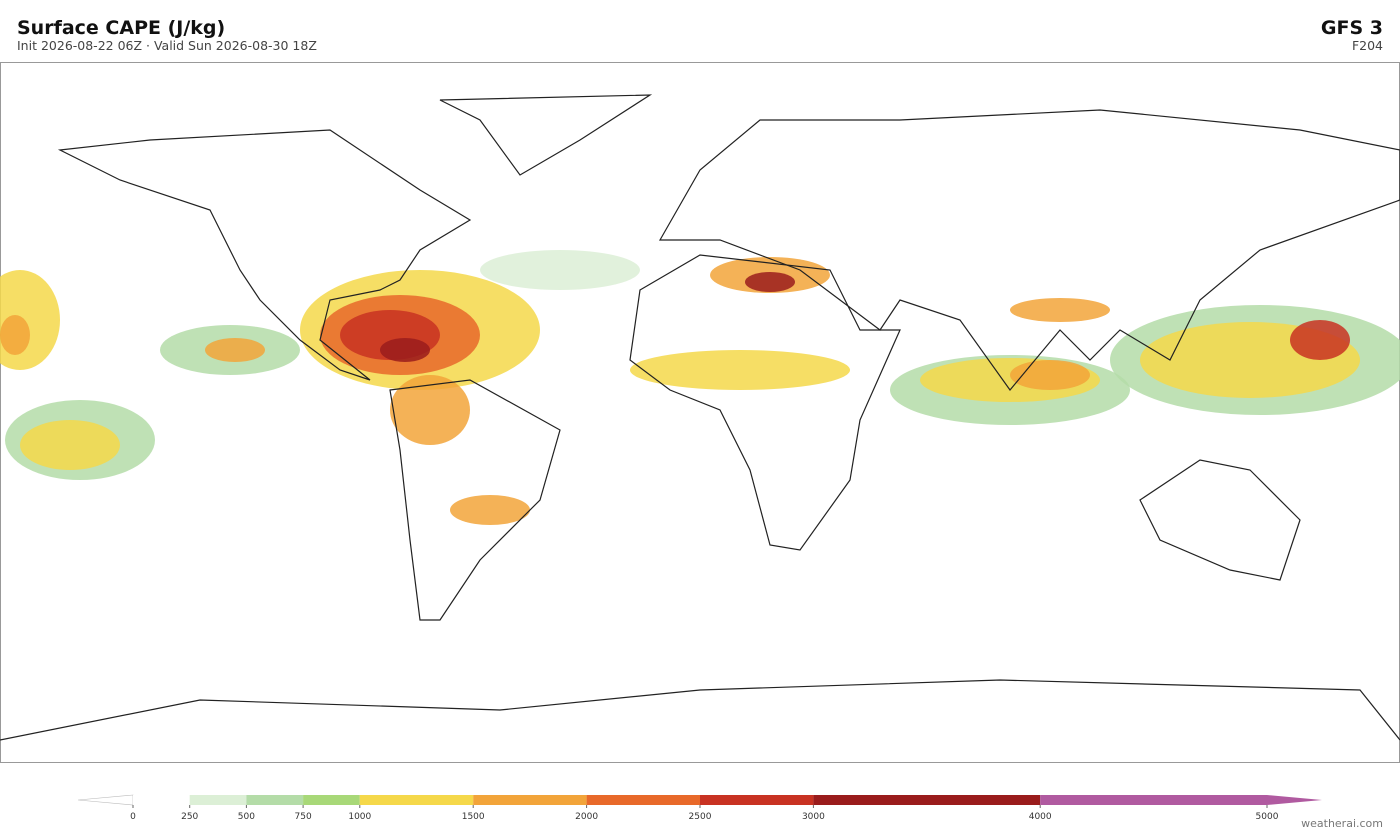 The image size is (1400, 837). Describe the element at coordinates (813, 817) in the screenshot. I see `colorbar-tick-label: 3000` at that location.